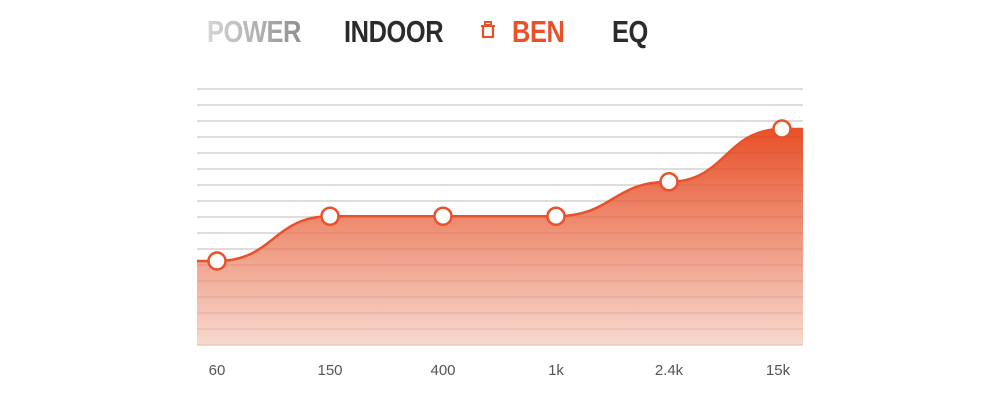 The image size is (1000, 400). Describe the element at coordinates (782, 129) in the screenshot. I see `eq-point-15k` at that location.